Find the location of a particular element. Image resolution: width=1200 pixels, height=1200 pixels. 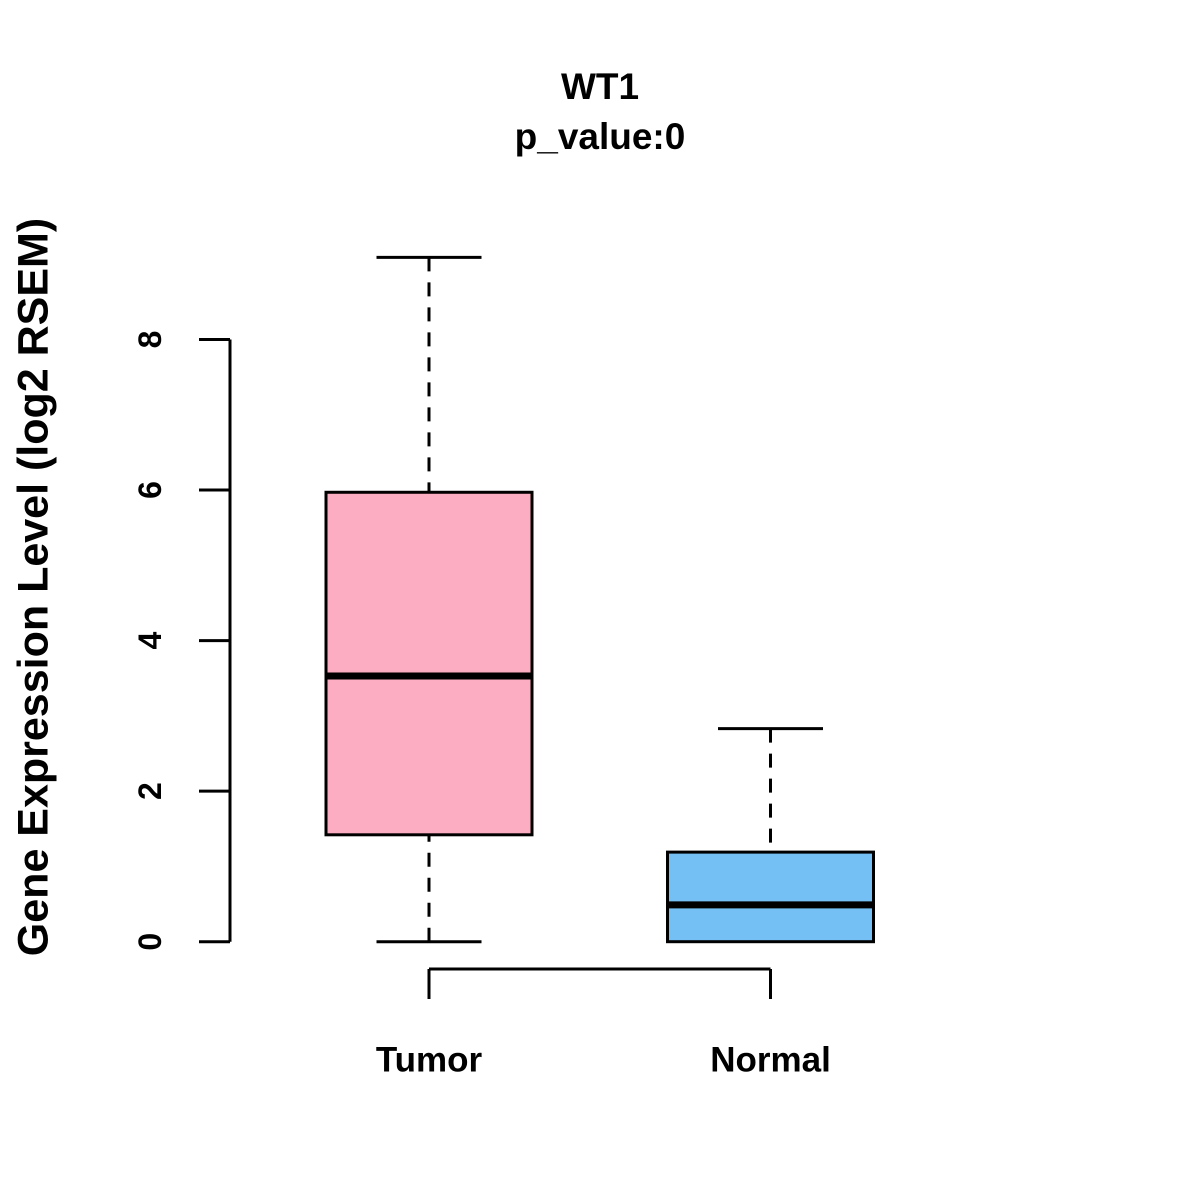

box-tumor is located at coordinates (429, 663).